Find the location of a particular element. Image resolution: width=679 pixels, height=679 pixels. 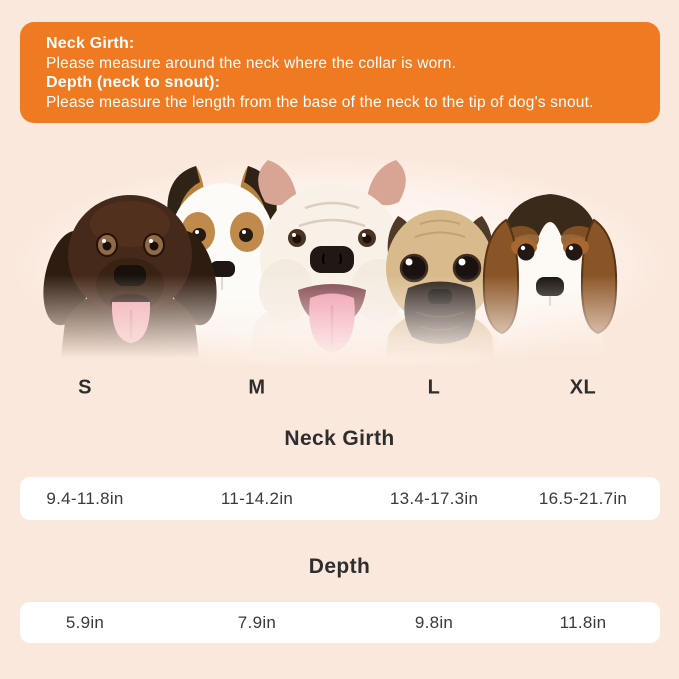

neck-girth-section-title: Neck Girth is located at coordinates (339, 438).